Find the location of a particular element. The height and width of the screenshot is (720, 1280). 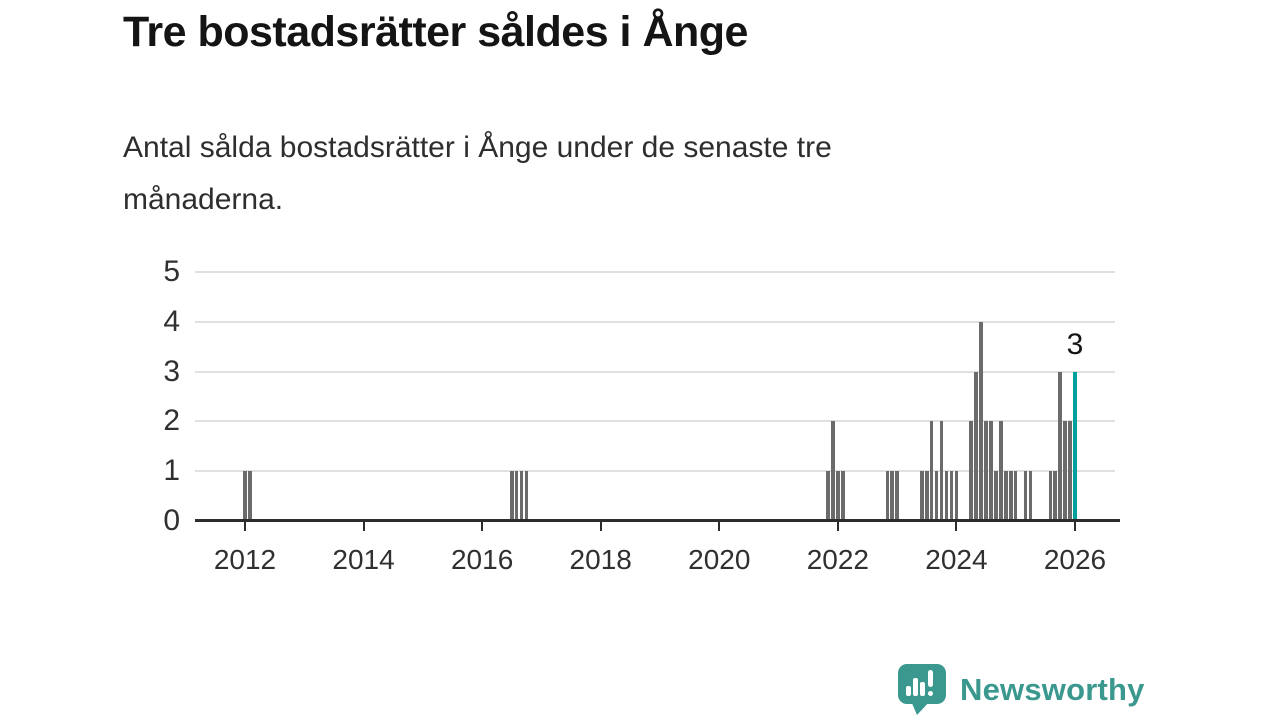

x-axis-label-2026: 2026 is located at coordinates (1075, 559).